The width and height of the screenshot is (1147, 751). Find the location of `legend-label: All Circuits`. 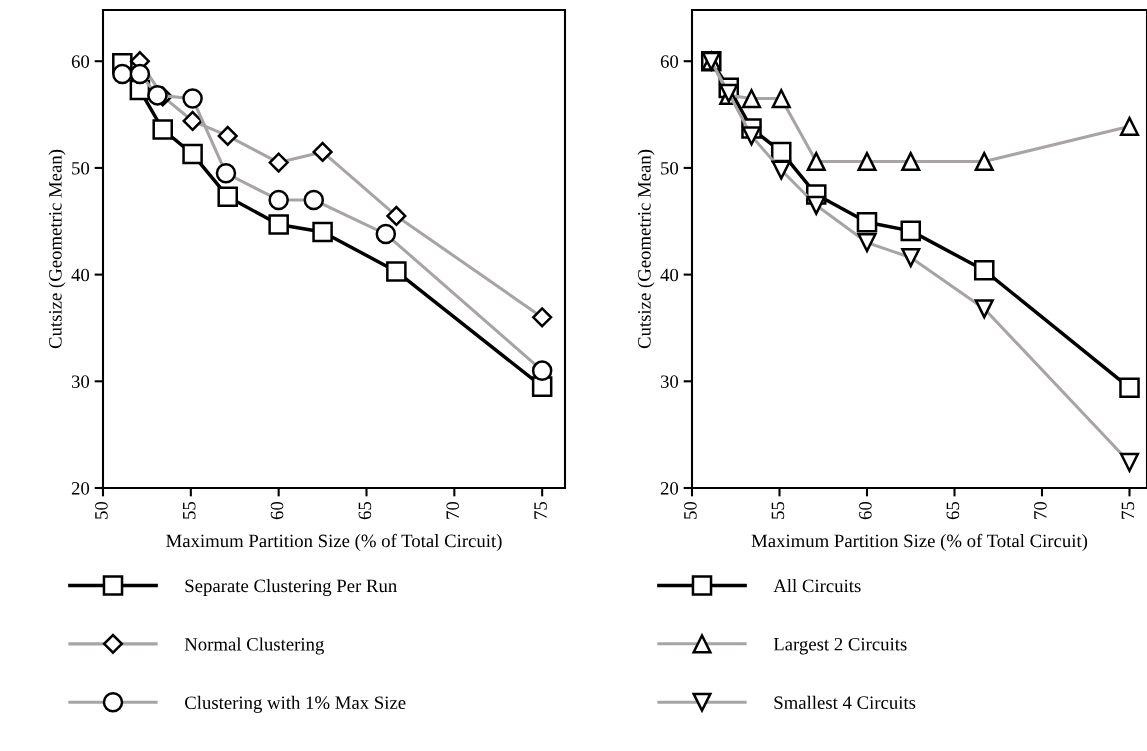

legend-label: All Circuits is located at coordinates (817, 585).